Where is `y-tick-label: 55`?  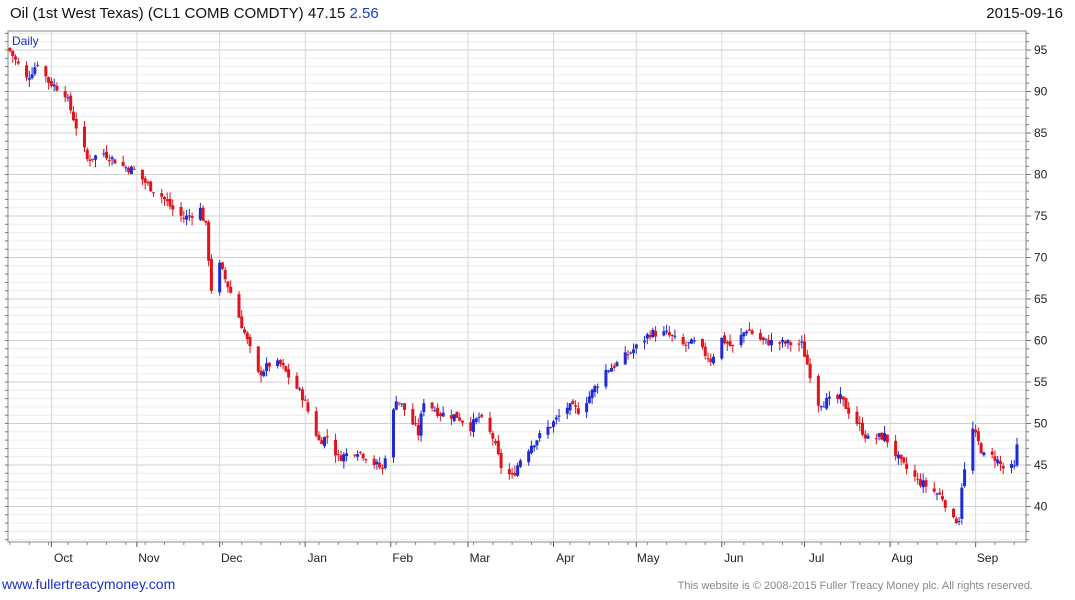
y-tick-label: 55 is located at coordinates (1041, 382).